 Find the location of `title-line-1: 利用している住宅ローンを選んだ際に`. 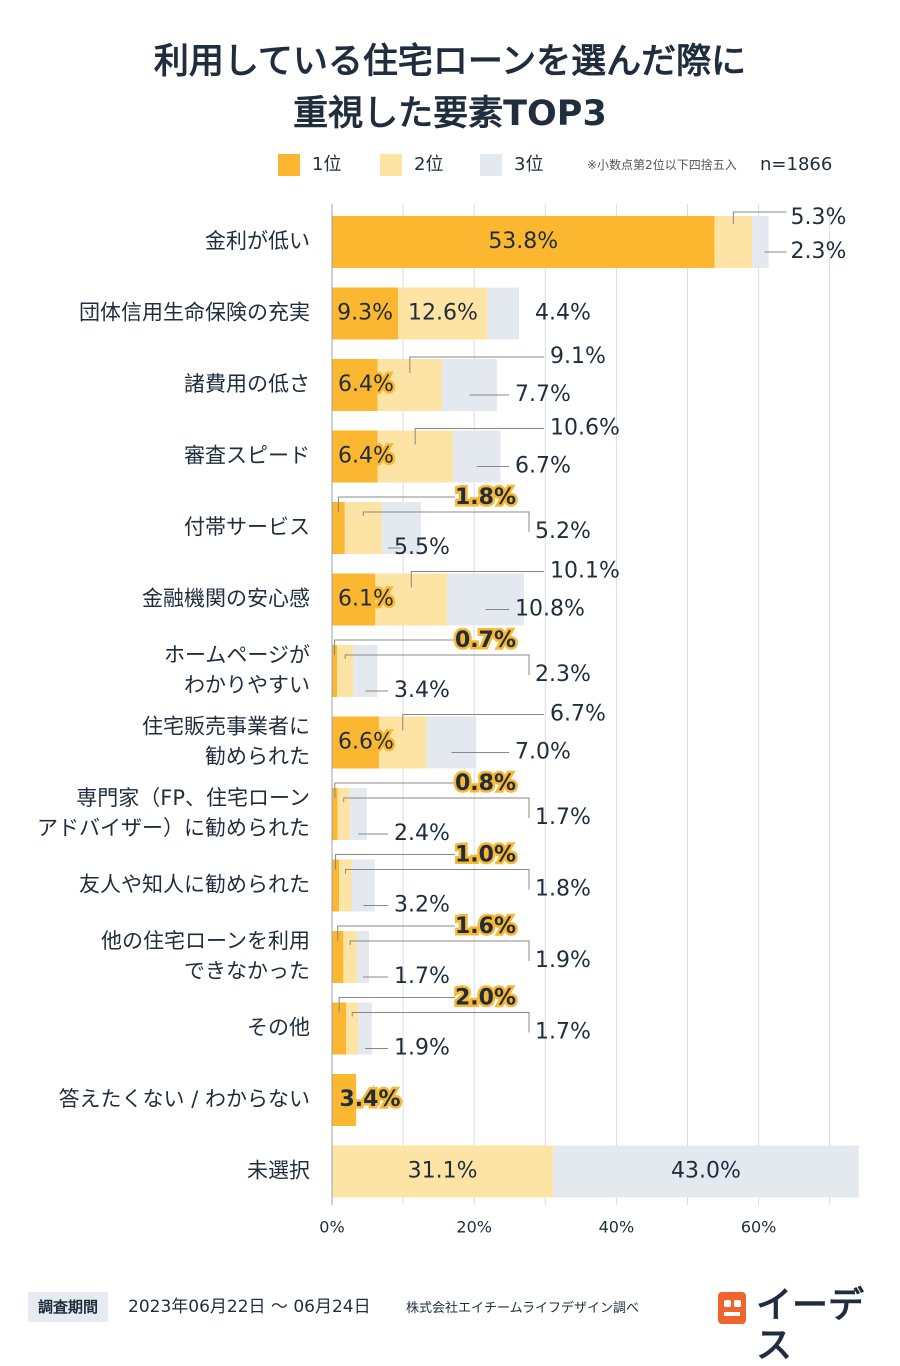

title-line-1: 利用している住宅ローンを選んだ際に is located at coordinates (450, 62).